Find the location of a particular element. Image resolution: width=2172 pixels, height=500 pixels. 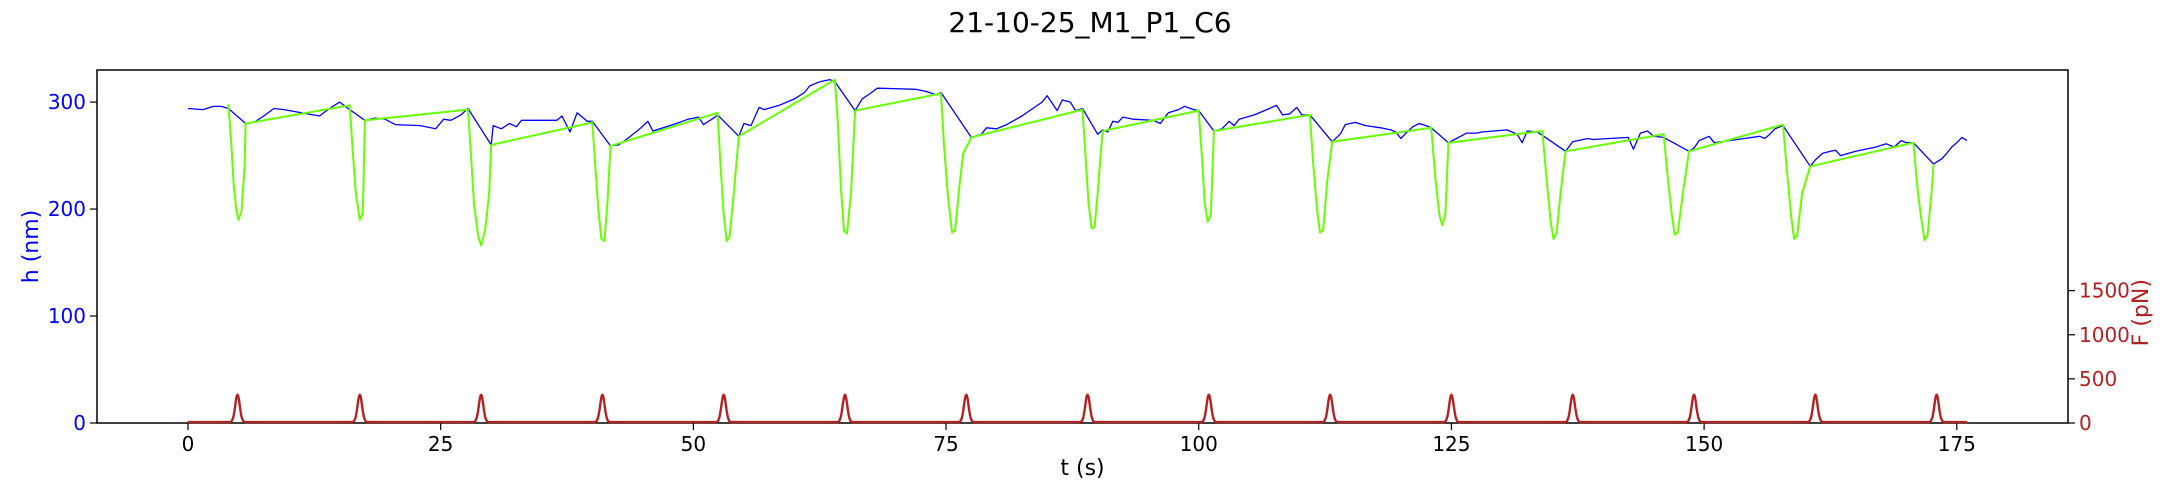

right-y-axis-title: F (pN) is located at coordinates (2141, 312).